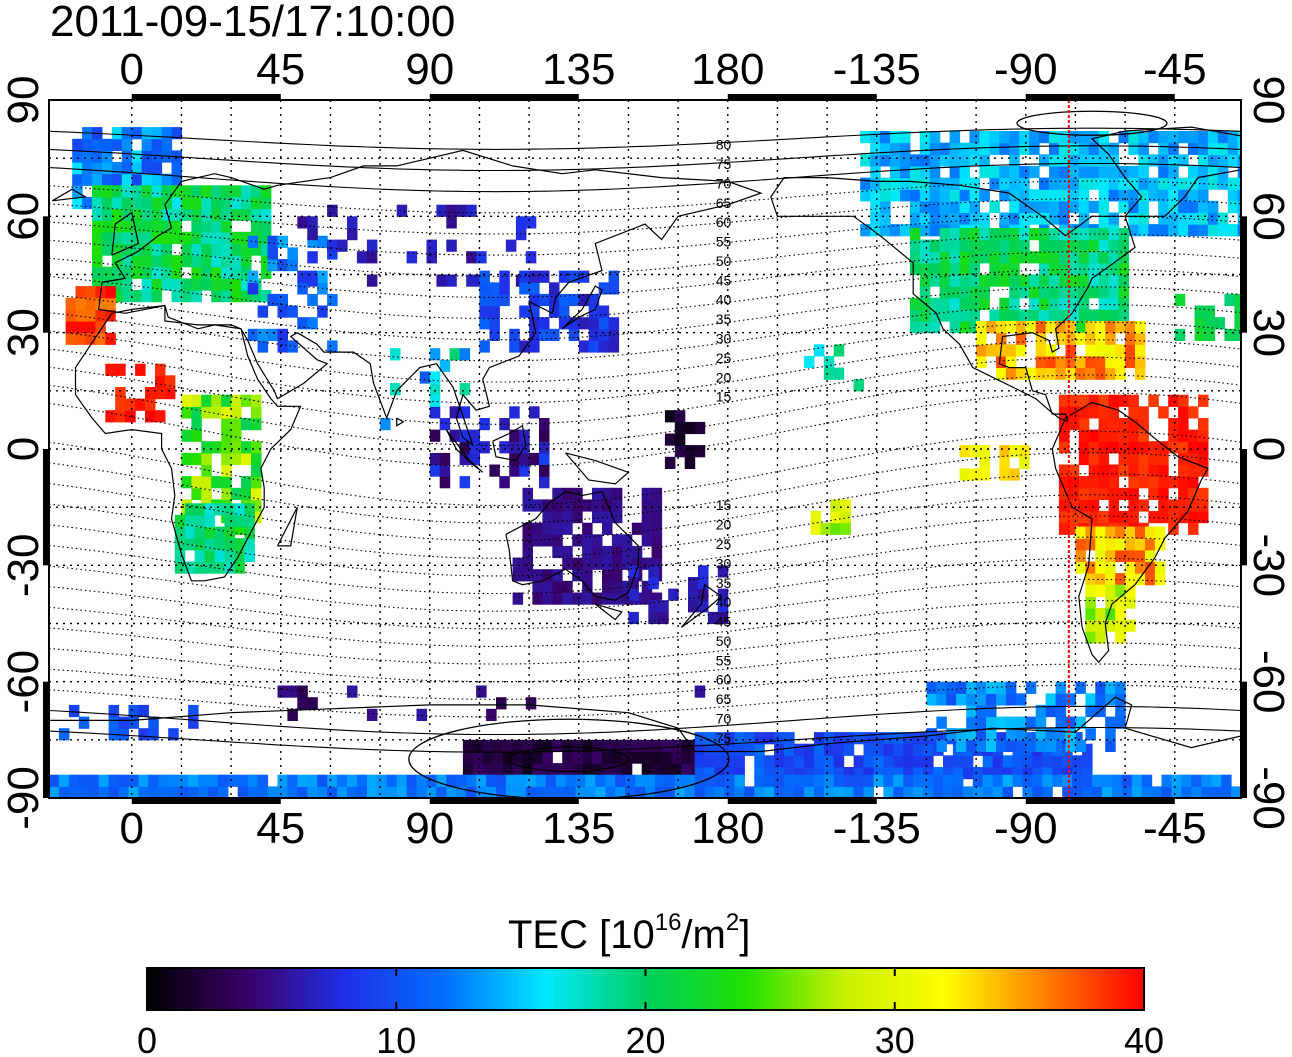  Describe the element at coordinates (569, 758) in the screenshot. I see `south-pole-contour` at that location.